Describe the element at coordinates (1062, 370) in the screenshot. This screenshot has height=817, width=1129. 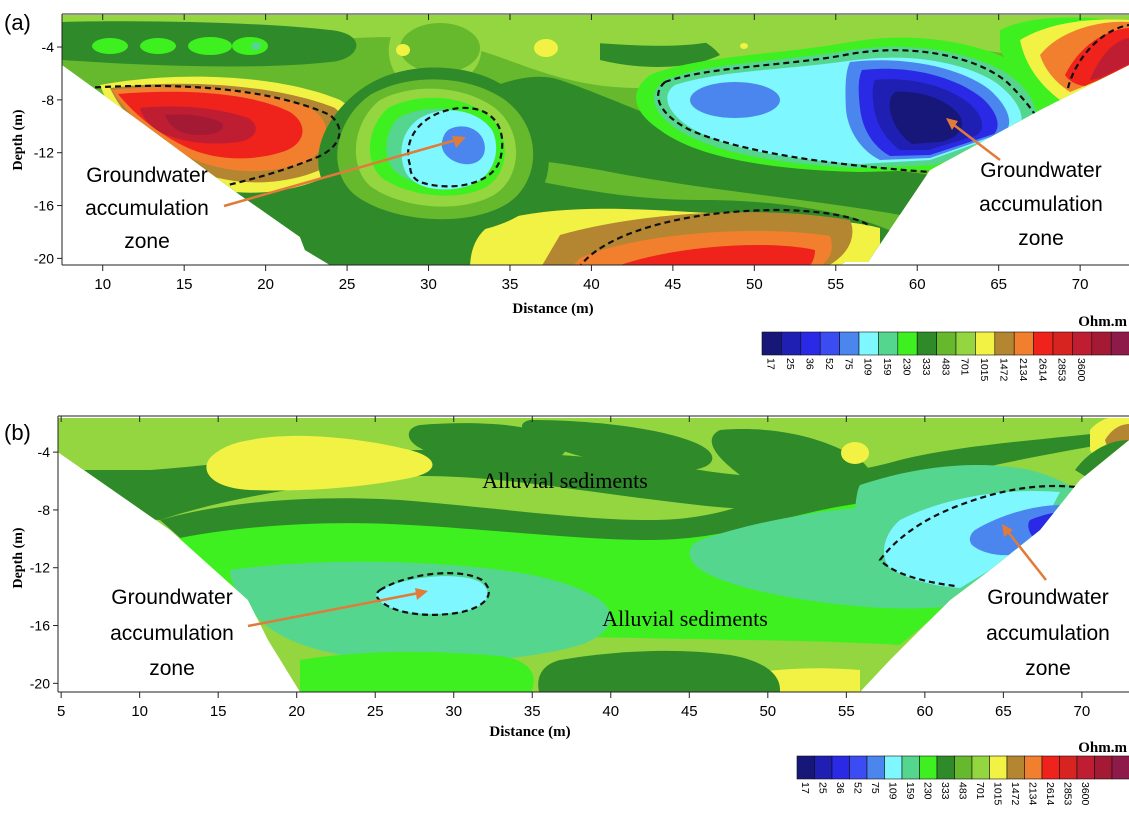
I see `legend-value-label: 2853` at that location.